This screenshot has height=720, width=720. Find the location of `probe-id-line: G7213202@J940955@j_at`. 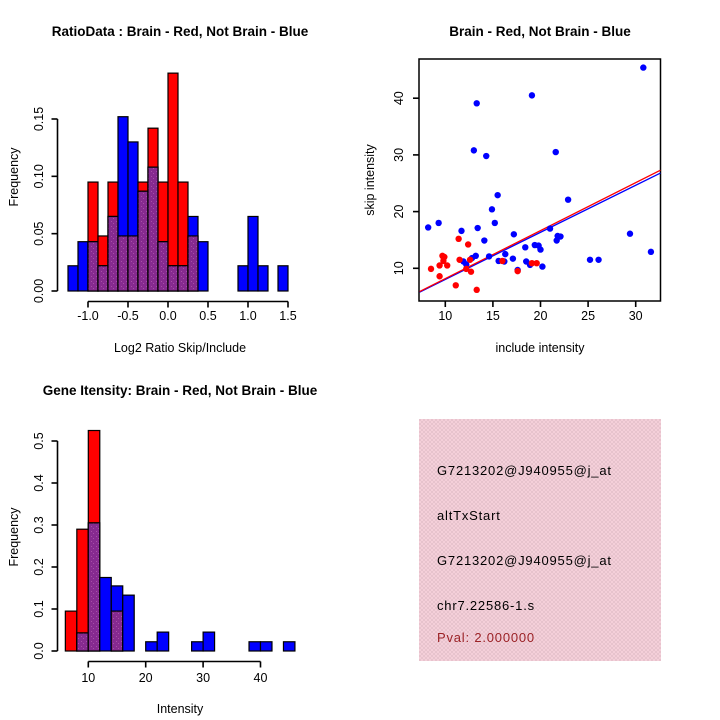

probe-id-line: G7213202@J940955@j_at is located at coordinates (524, 470).